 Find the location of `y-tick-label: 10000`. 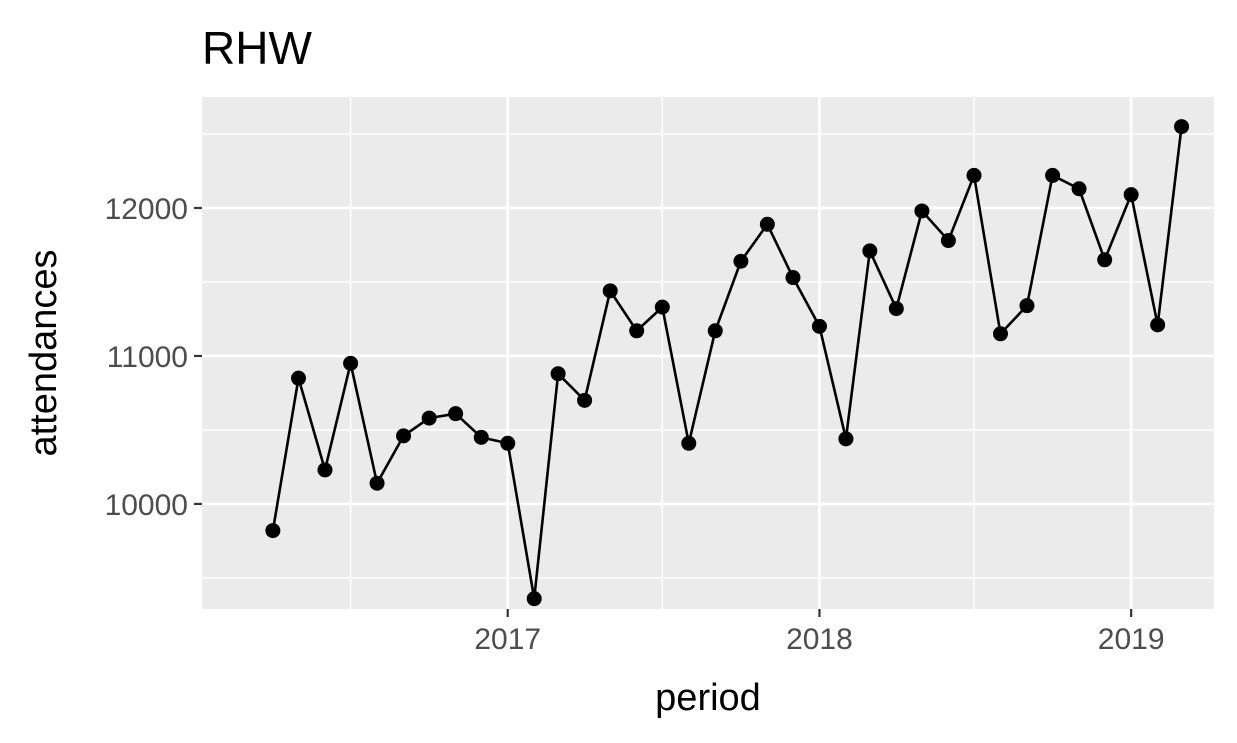

y-tick-label: 10000 is located at coordinates (146, 505).